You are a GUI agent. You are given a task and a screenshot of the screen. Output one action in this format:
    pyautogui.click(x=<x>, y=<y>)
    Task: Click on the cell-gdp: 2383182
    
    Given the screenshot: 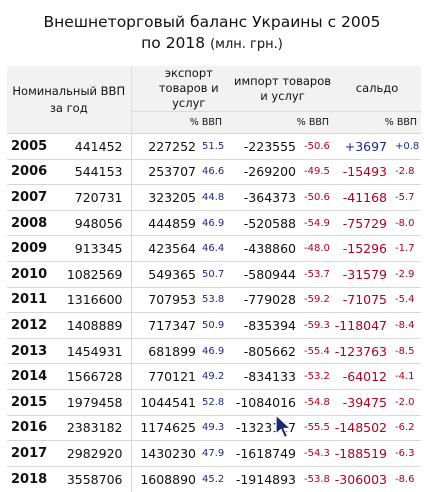 What is the action you would take?
    pyautogui.click(x=95, y=428)
    